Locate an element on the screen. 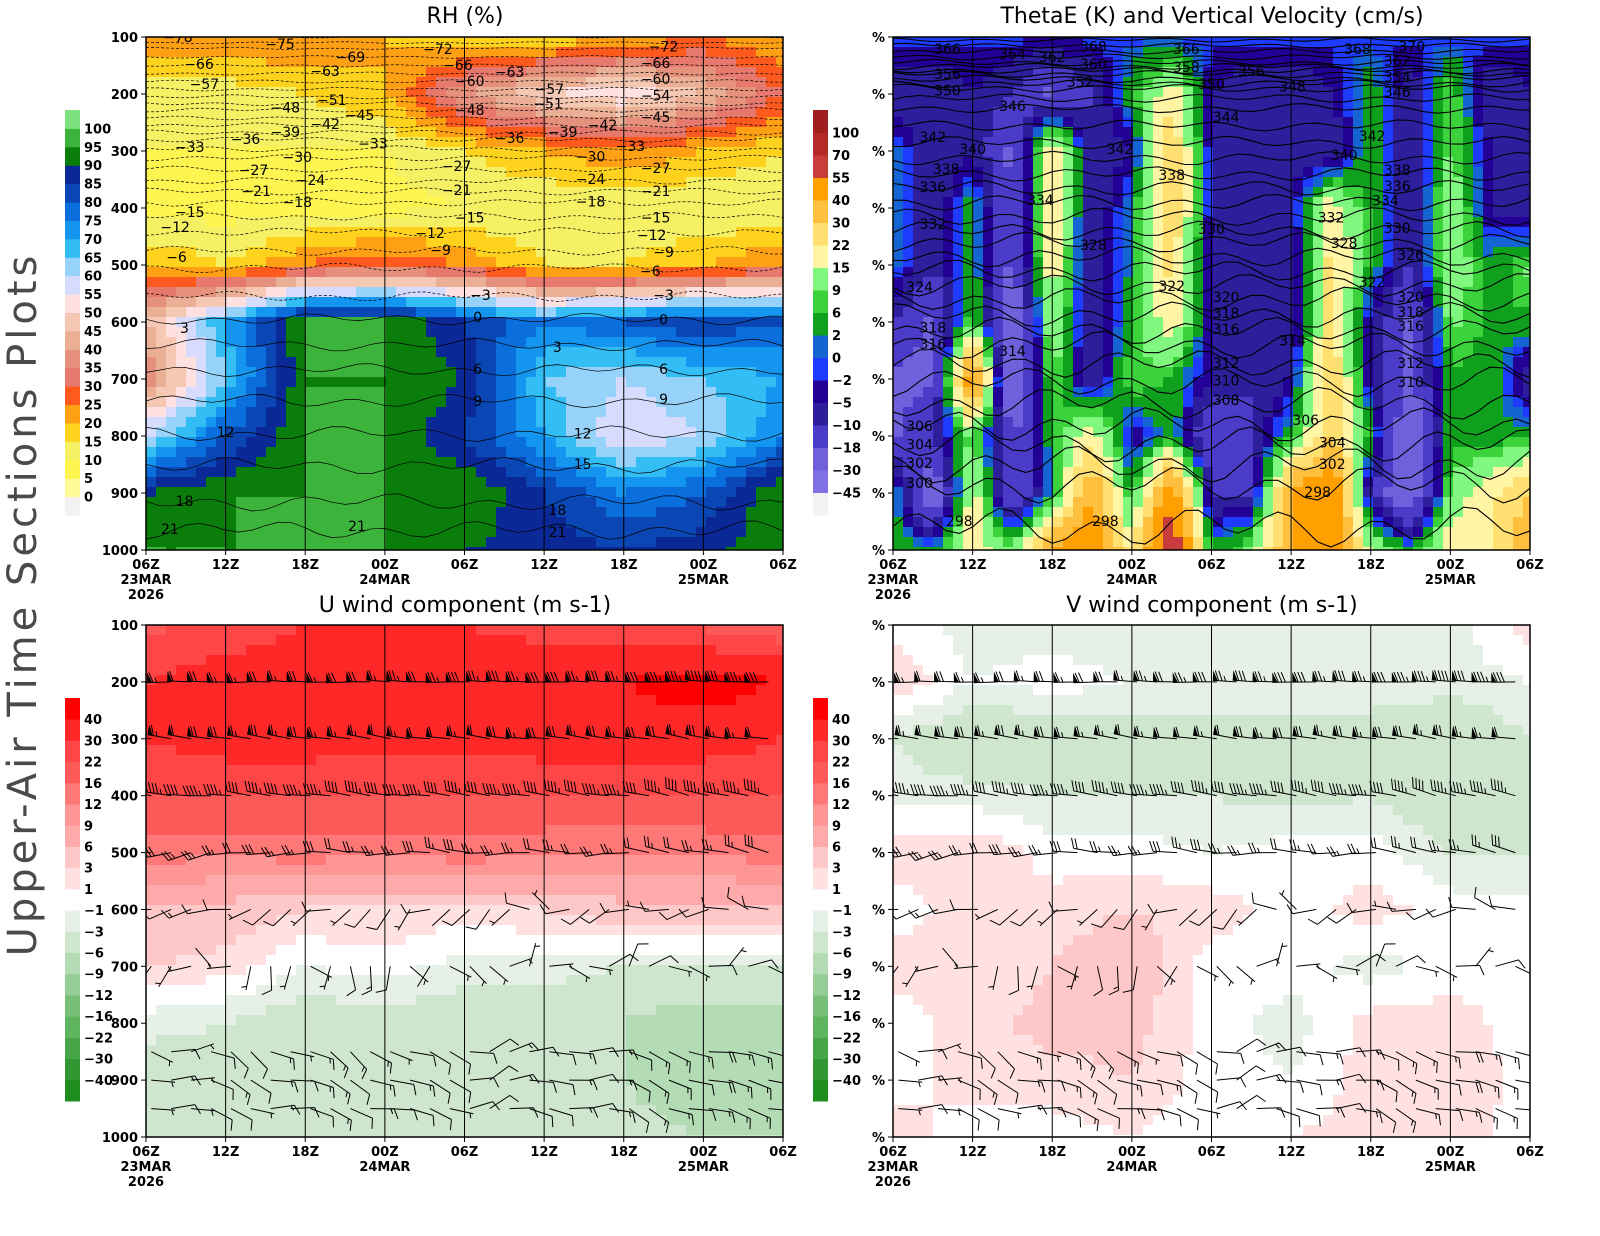 The width and height of the screenshot is (1600, 1236). y-tick-label: 1000 is located at coordinates (120, 551).